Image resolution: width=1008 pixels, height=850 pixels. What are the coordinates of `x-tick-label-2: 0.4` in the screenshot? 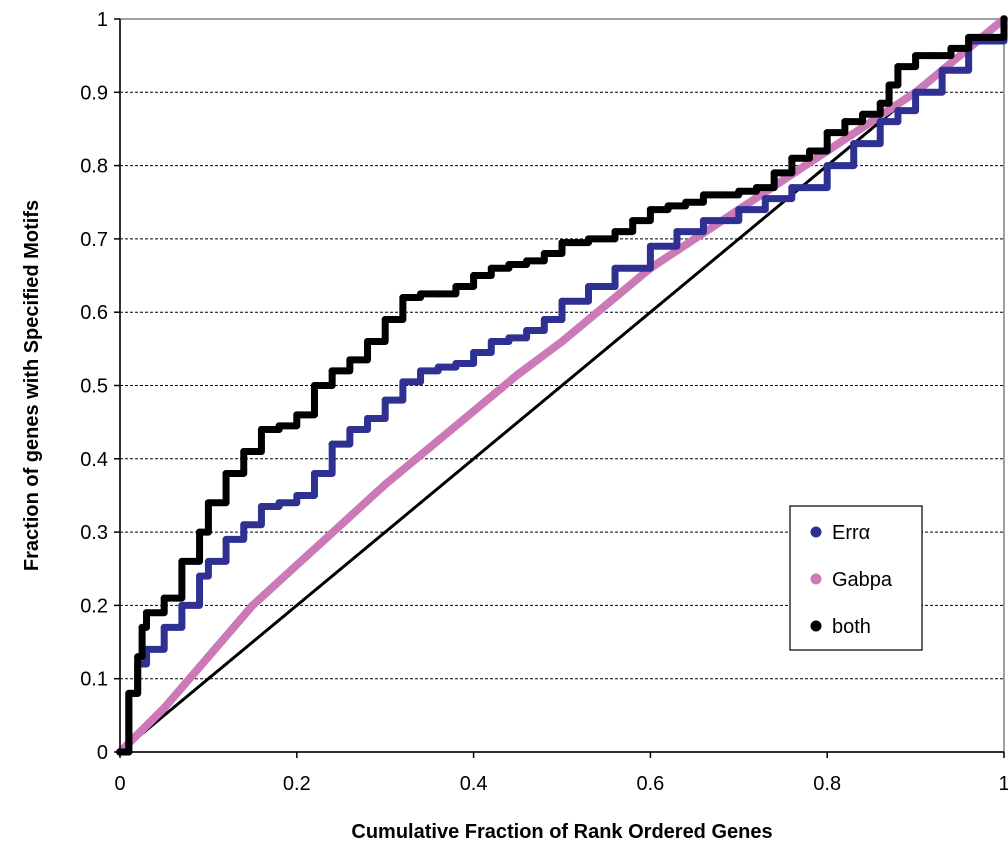 It's located at (474, 784).